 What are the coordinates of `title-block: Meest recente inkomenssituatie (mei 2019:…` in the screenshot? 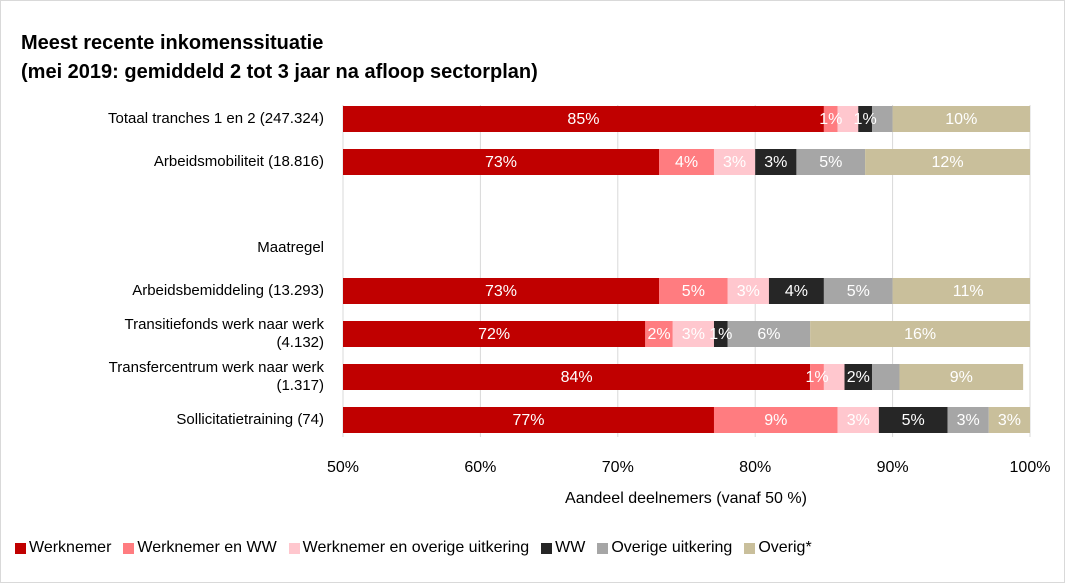 It's located at (279, 58).